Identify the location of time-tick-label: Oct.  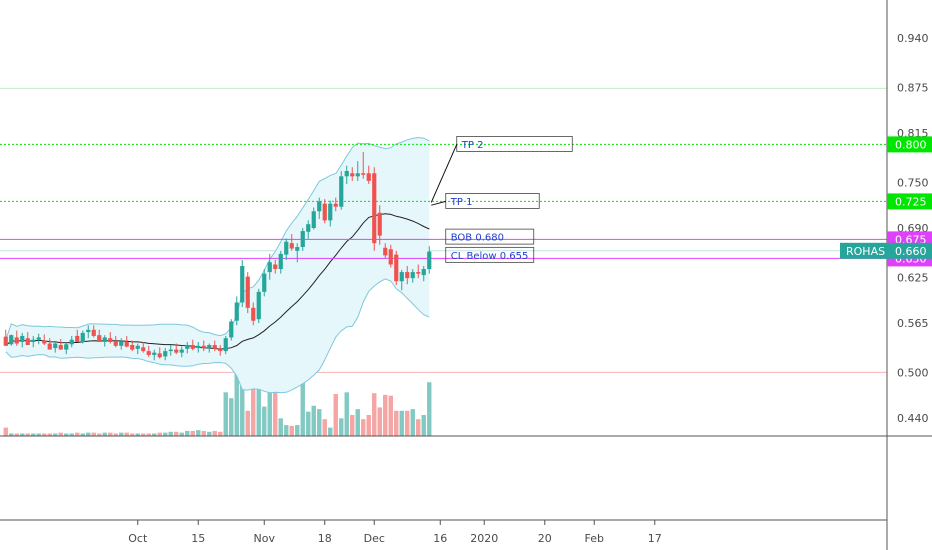
(138, 538).